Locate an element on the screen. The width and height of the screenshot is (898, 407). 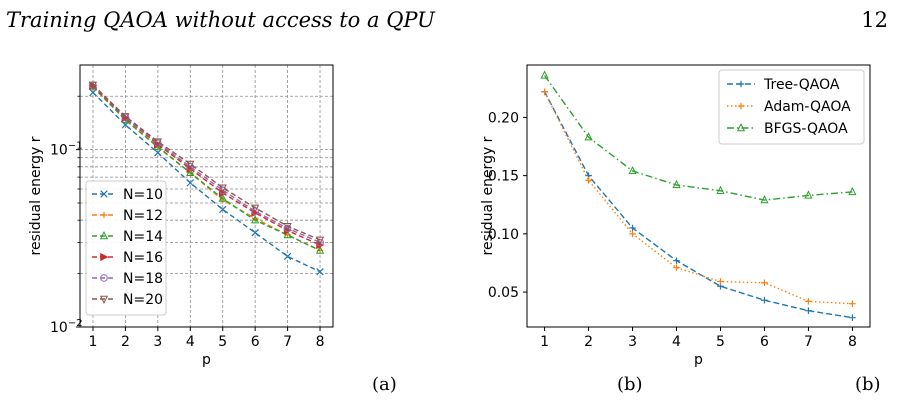
x-tick-label: 7 is located at coordinates (808, 342).